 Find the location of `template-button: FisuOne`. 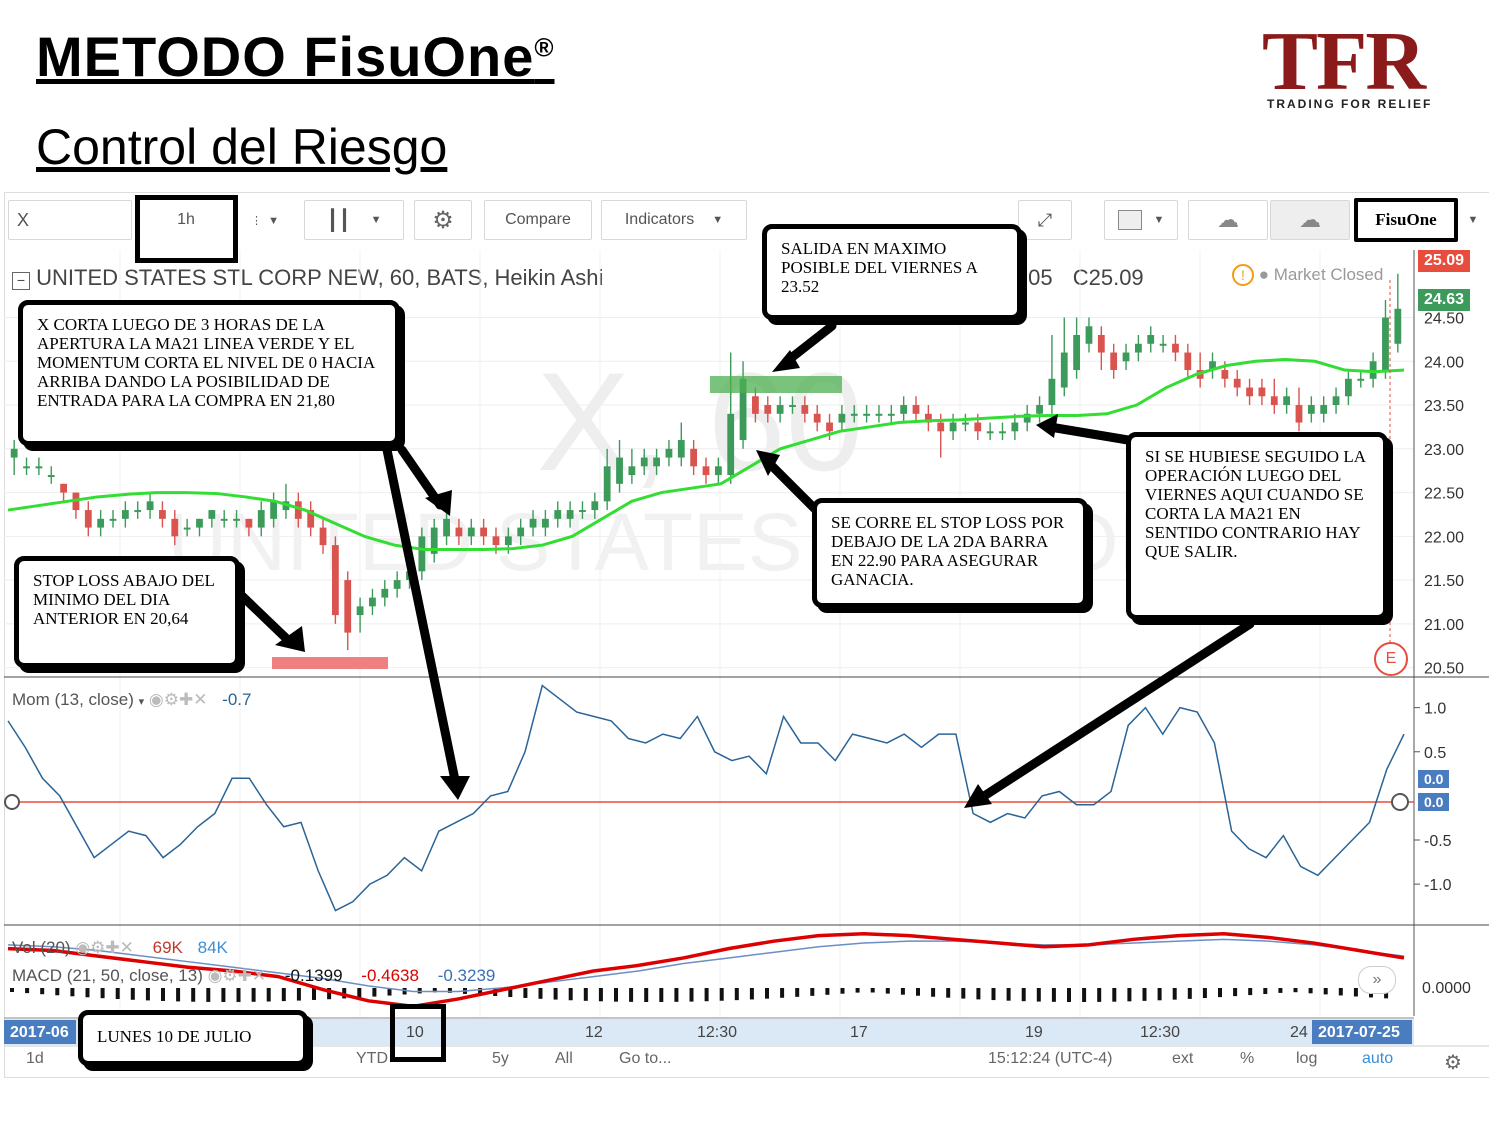

template-button: FisuOne is located at coordinates (1406, 220).